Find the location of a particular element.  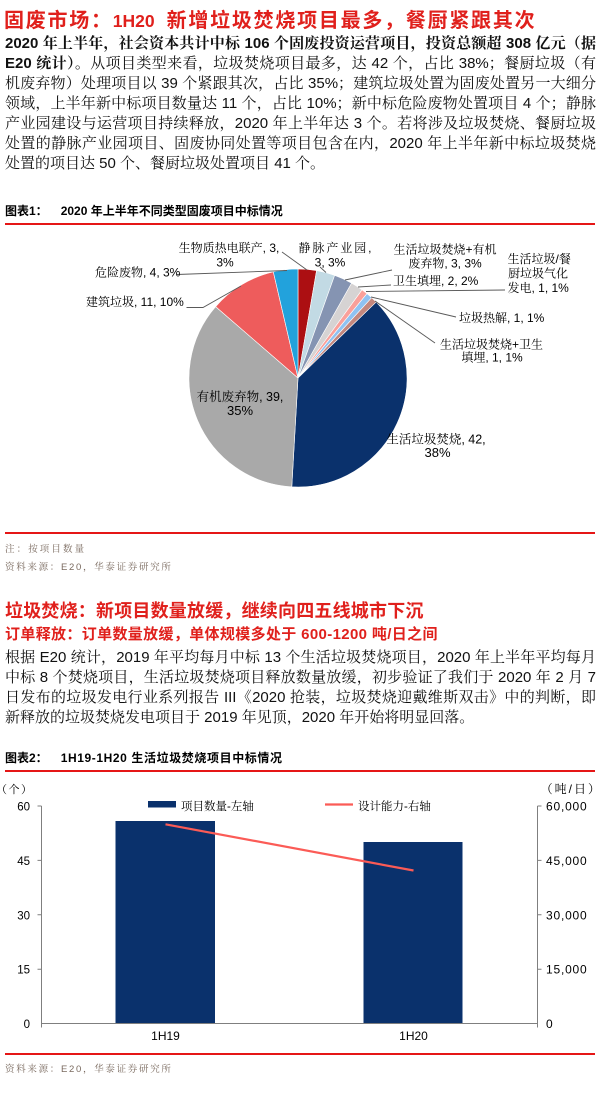

svg-text: 建筑垃圾, 11, 10% is located at coordinates (135, 301).